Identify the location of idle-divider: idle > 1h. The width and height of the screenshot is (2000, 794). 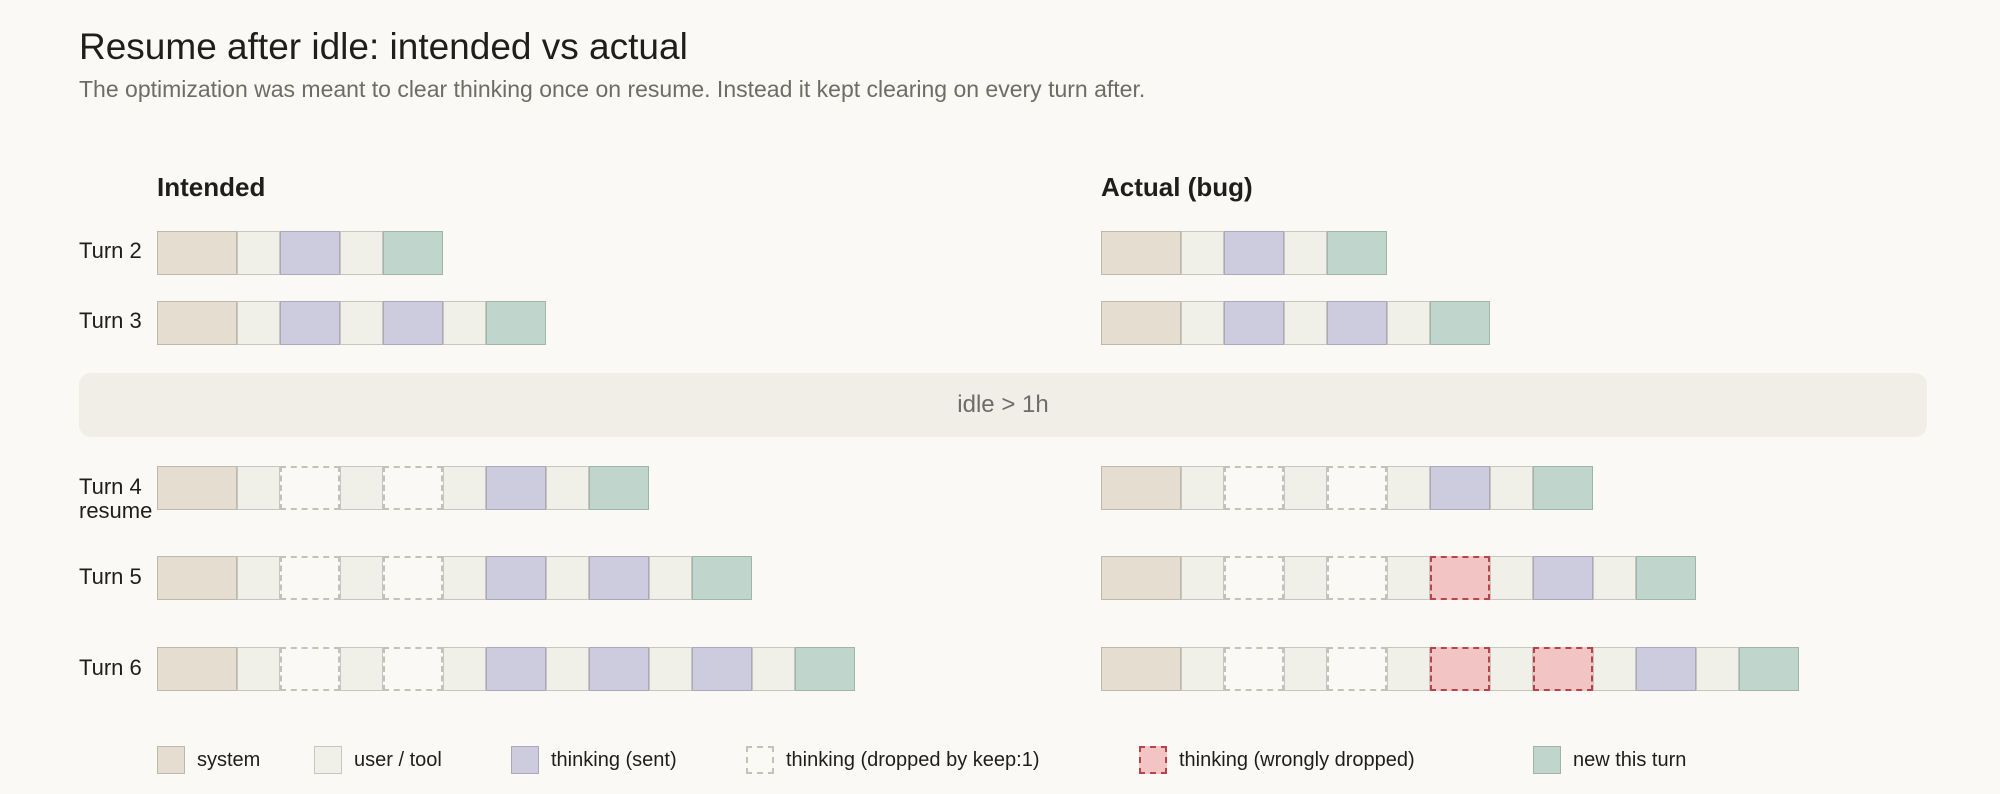
(1003, 405).